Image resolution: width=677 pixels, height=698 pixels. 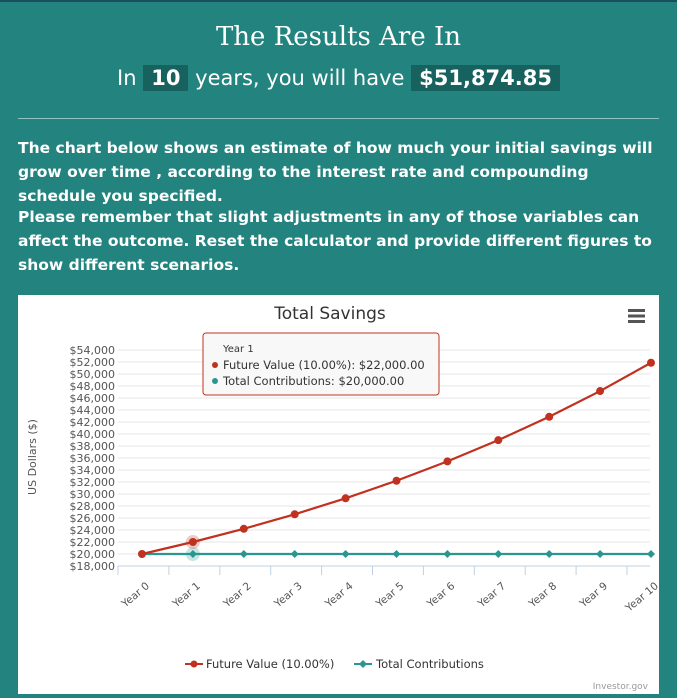 I want to click on x-tick-label: Year 3, so click(x=287, y=595).